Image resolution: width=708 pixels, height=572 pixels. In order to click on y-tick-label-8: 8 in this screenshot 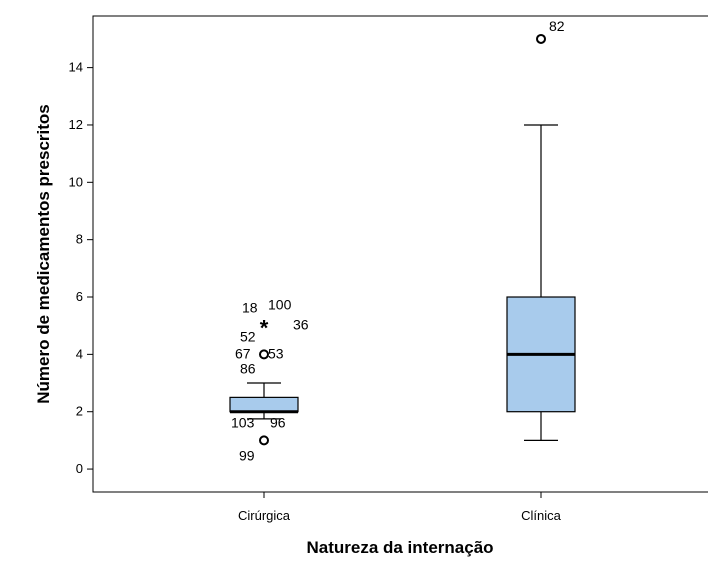, I will do `click(79, 239)`.